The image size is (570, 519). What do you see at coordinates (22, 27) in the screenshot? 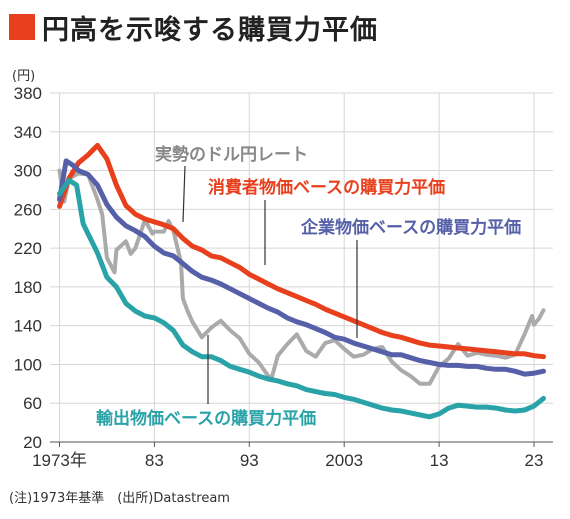
I see `title-marker` at bounding box center [22, 27].